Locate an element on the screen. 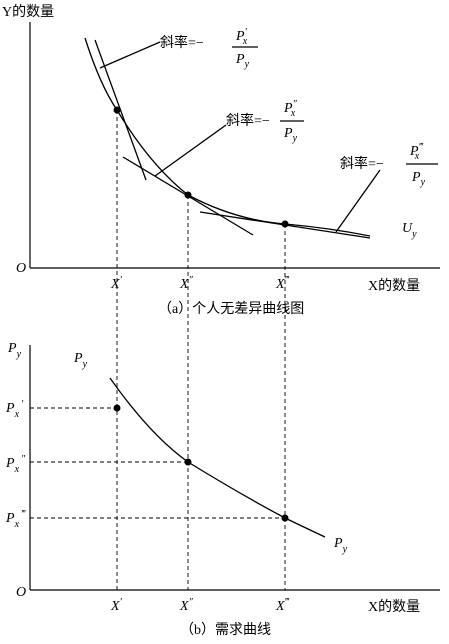  numerator: P‴ x is located at coordinates (416, 152).